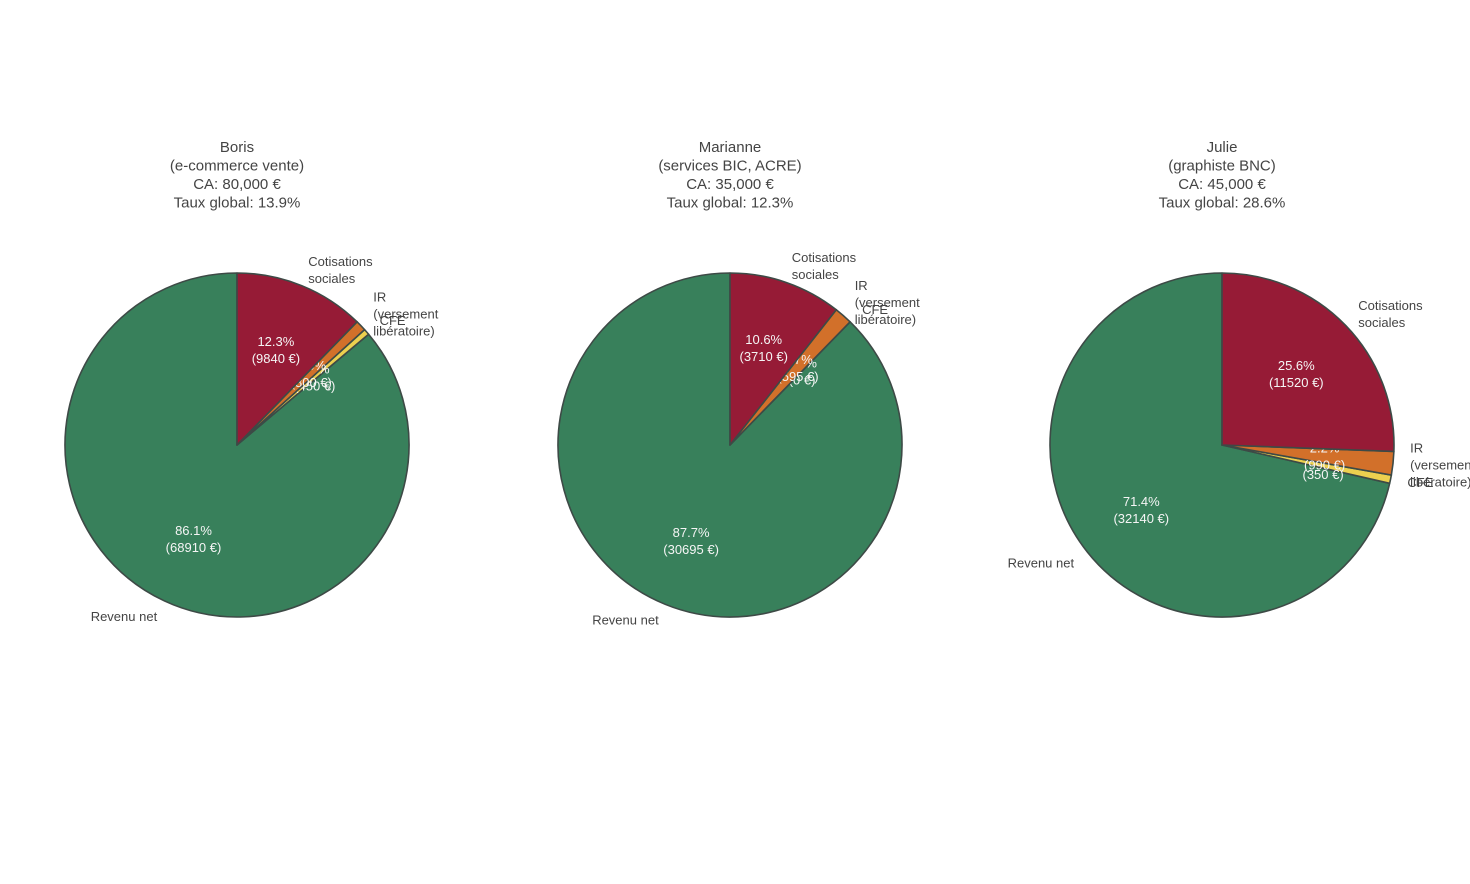  Describe the element at coordinates (763, 348) in the screenshot. I see `slice-value-label-cotisations-sociales: 10.6% (3710 €)` at that location.